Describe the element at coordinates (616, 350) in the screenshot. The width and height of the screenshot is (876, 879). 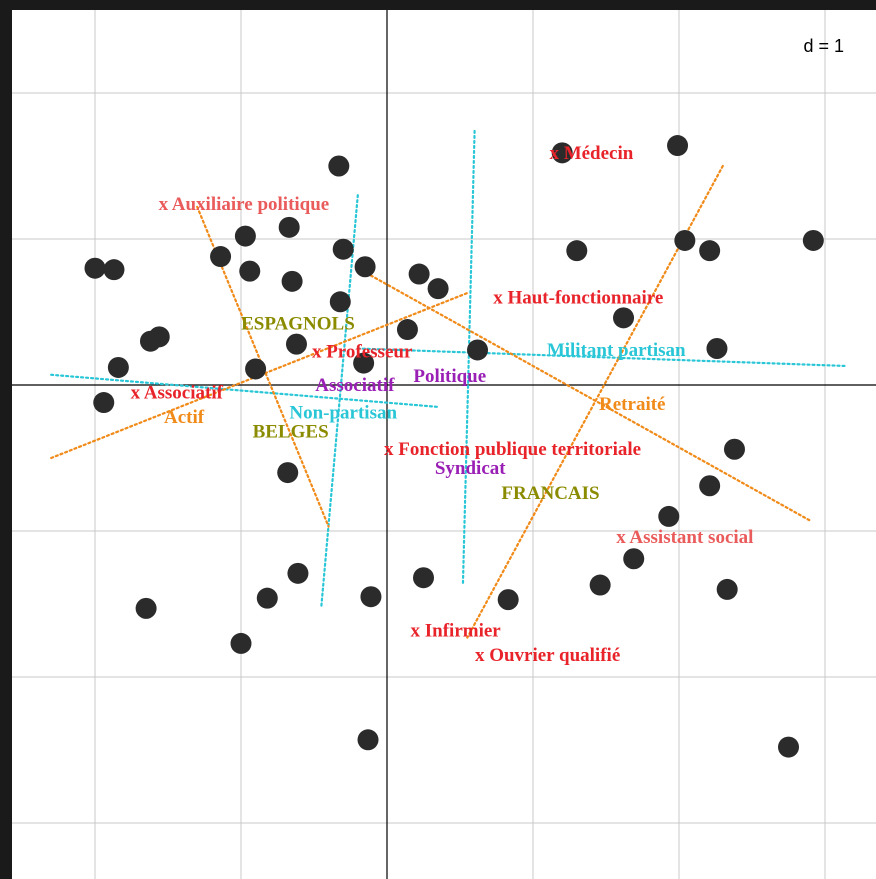
I see `partisanship-label: Militant partisan` at that location.